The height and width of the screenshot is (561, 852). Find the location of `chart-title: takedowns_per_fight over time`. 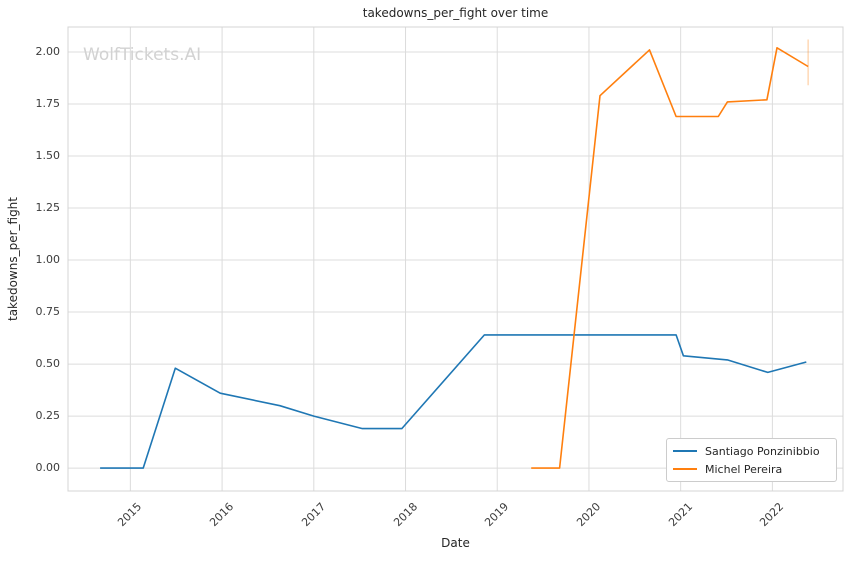

chart-title: takedowns_per_fight over time is located at coordinates (455, 13).